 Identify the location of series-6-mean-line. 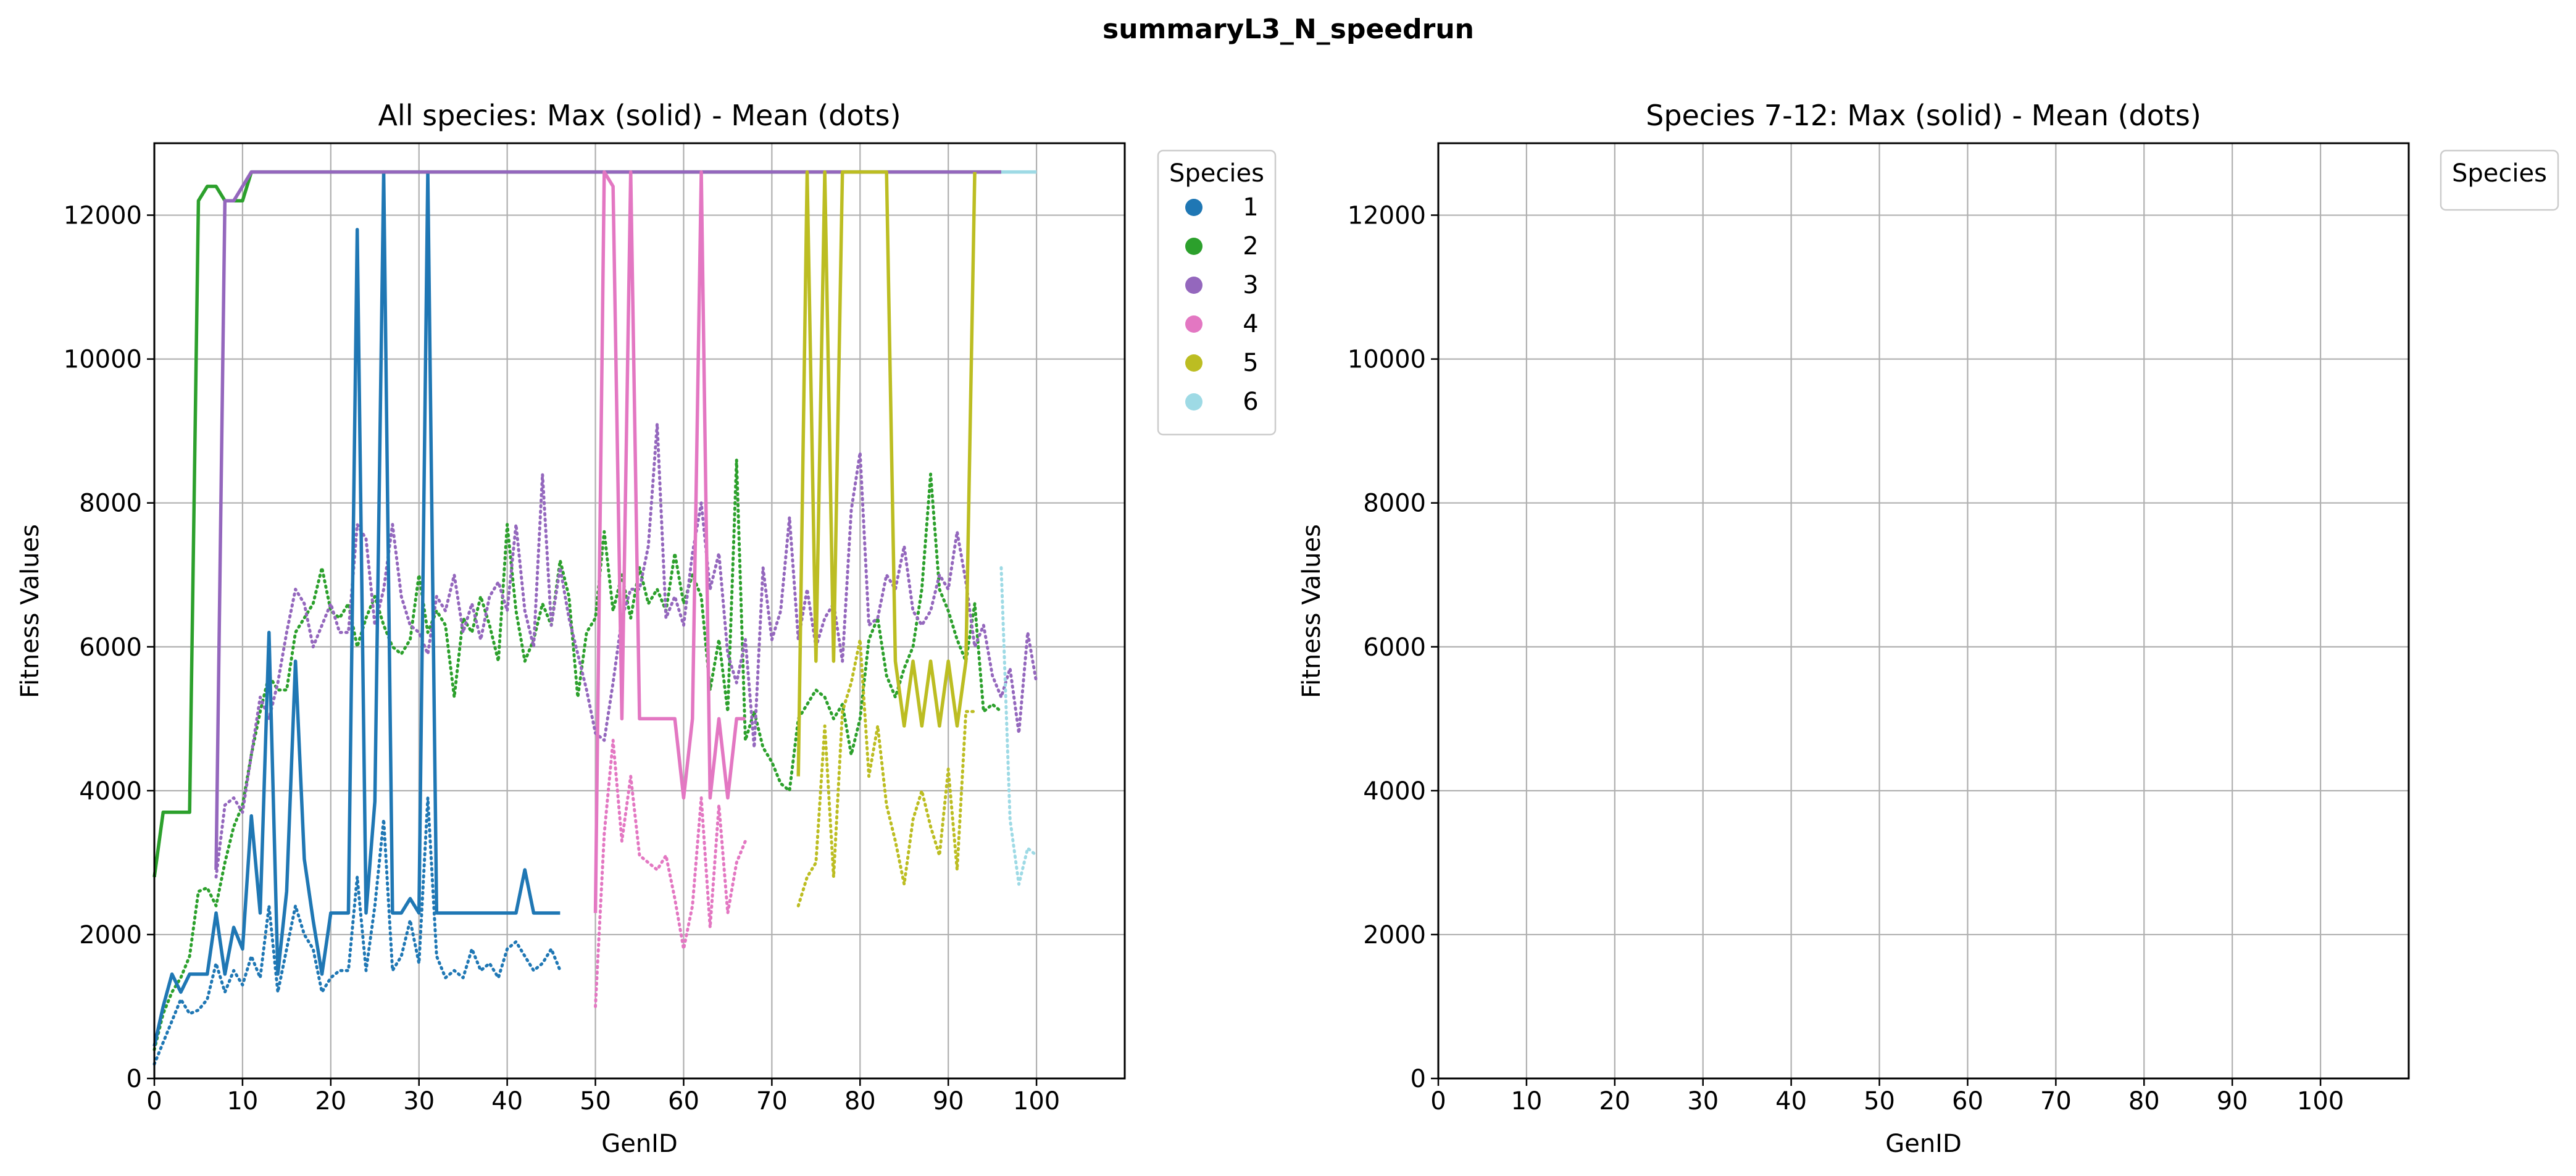
(1018, 726).